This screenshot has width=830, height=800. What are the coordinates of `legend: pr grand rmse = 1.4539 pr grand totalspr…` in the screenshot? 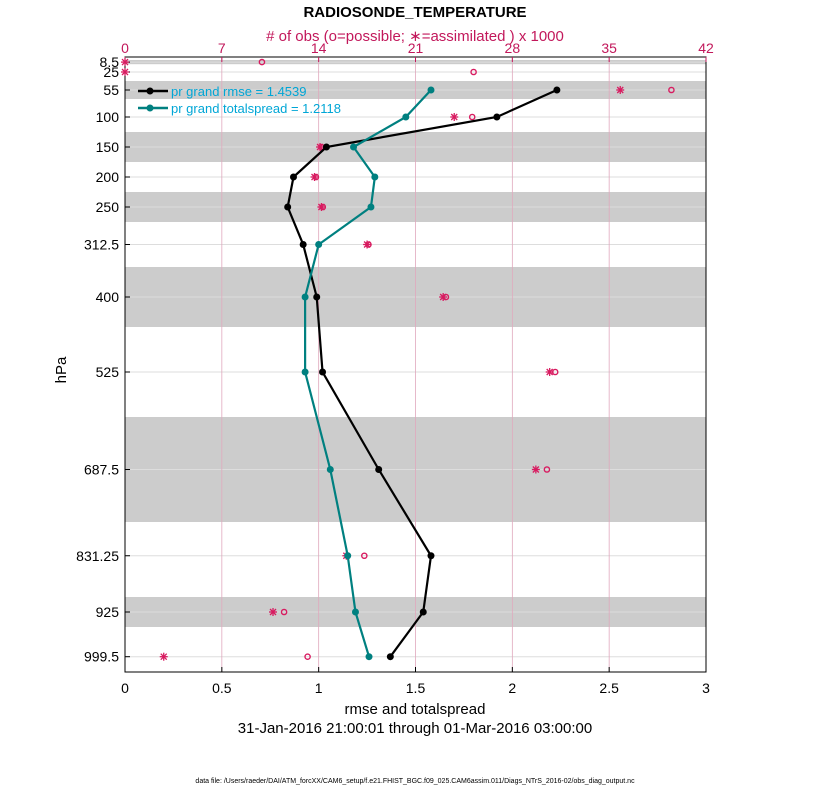 It's located at (239, 100).